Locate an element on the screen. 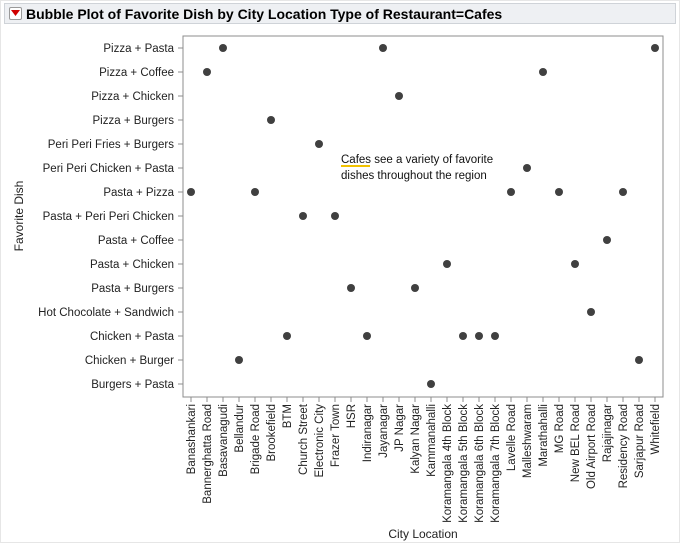 Image resolution: width=680 pixels, height=543 pixels. x-tick-label: Church Street is located at coordinates (304, 439).